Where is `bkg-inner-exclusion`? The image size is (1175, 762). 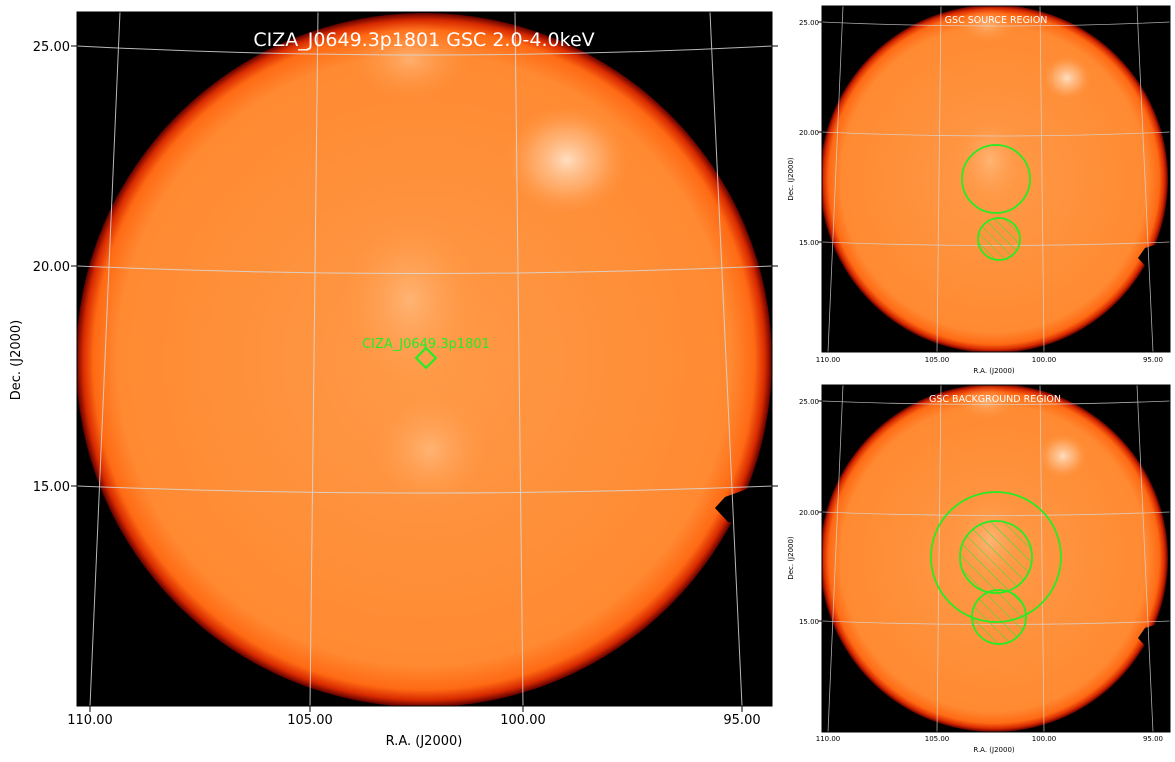
bkg-inner-exclusion is located at coordinates (996, 557).